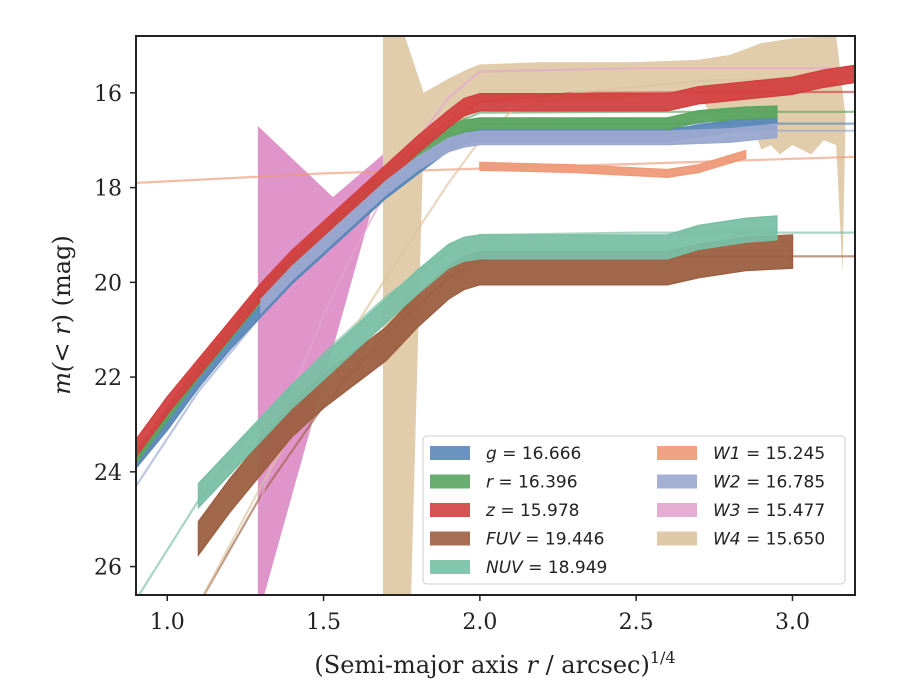 This screenshot has height=700, width=900. What do you see at coordinates (490, 483) in the screenshot?
I see `legend-name: r` at bounding box center [490, 483].